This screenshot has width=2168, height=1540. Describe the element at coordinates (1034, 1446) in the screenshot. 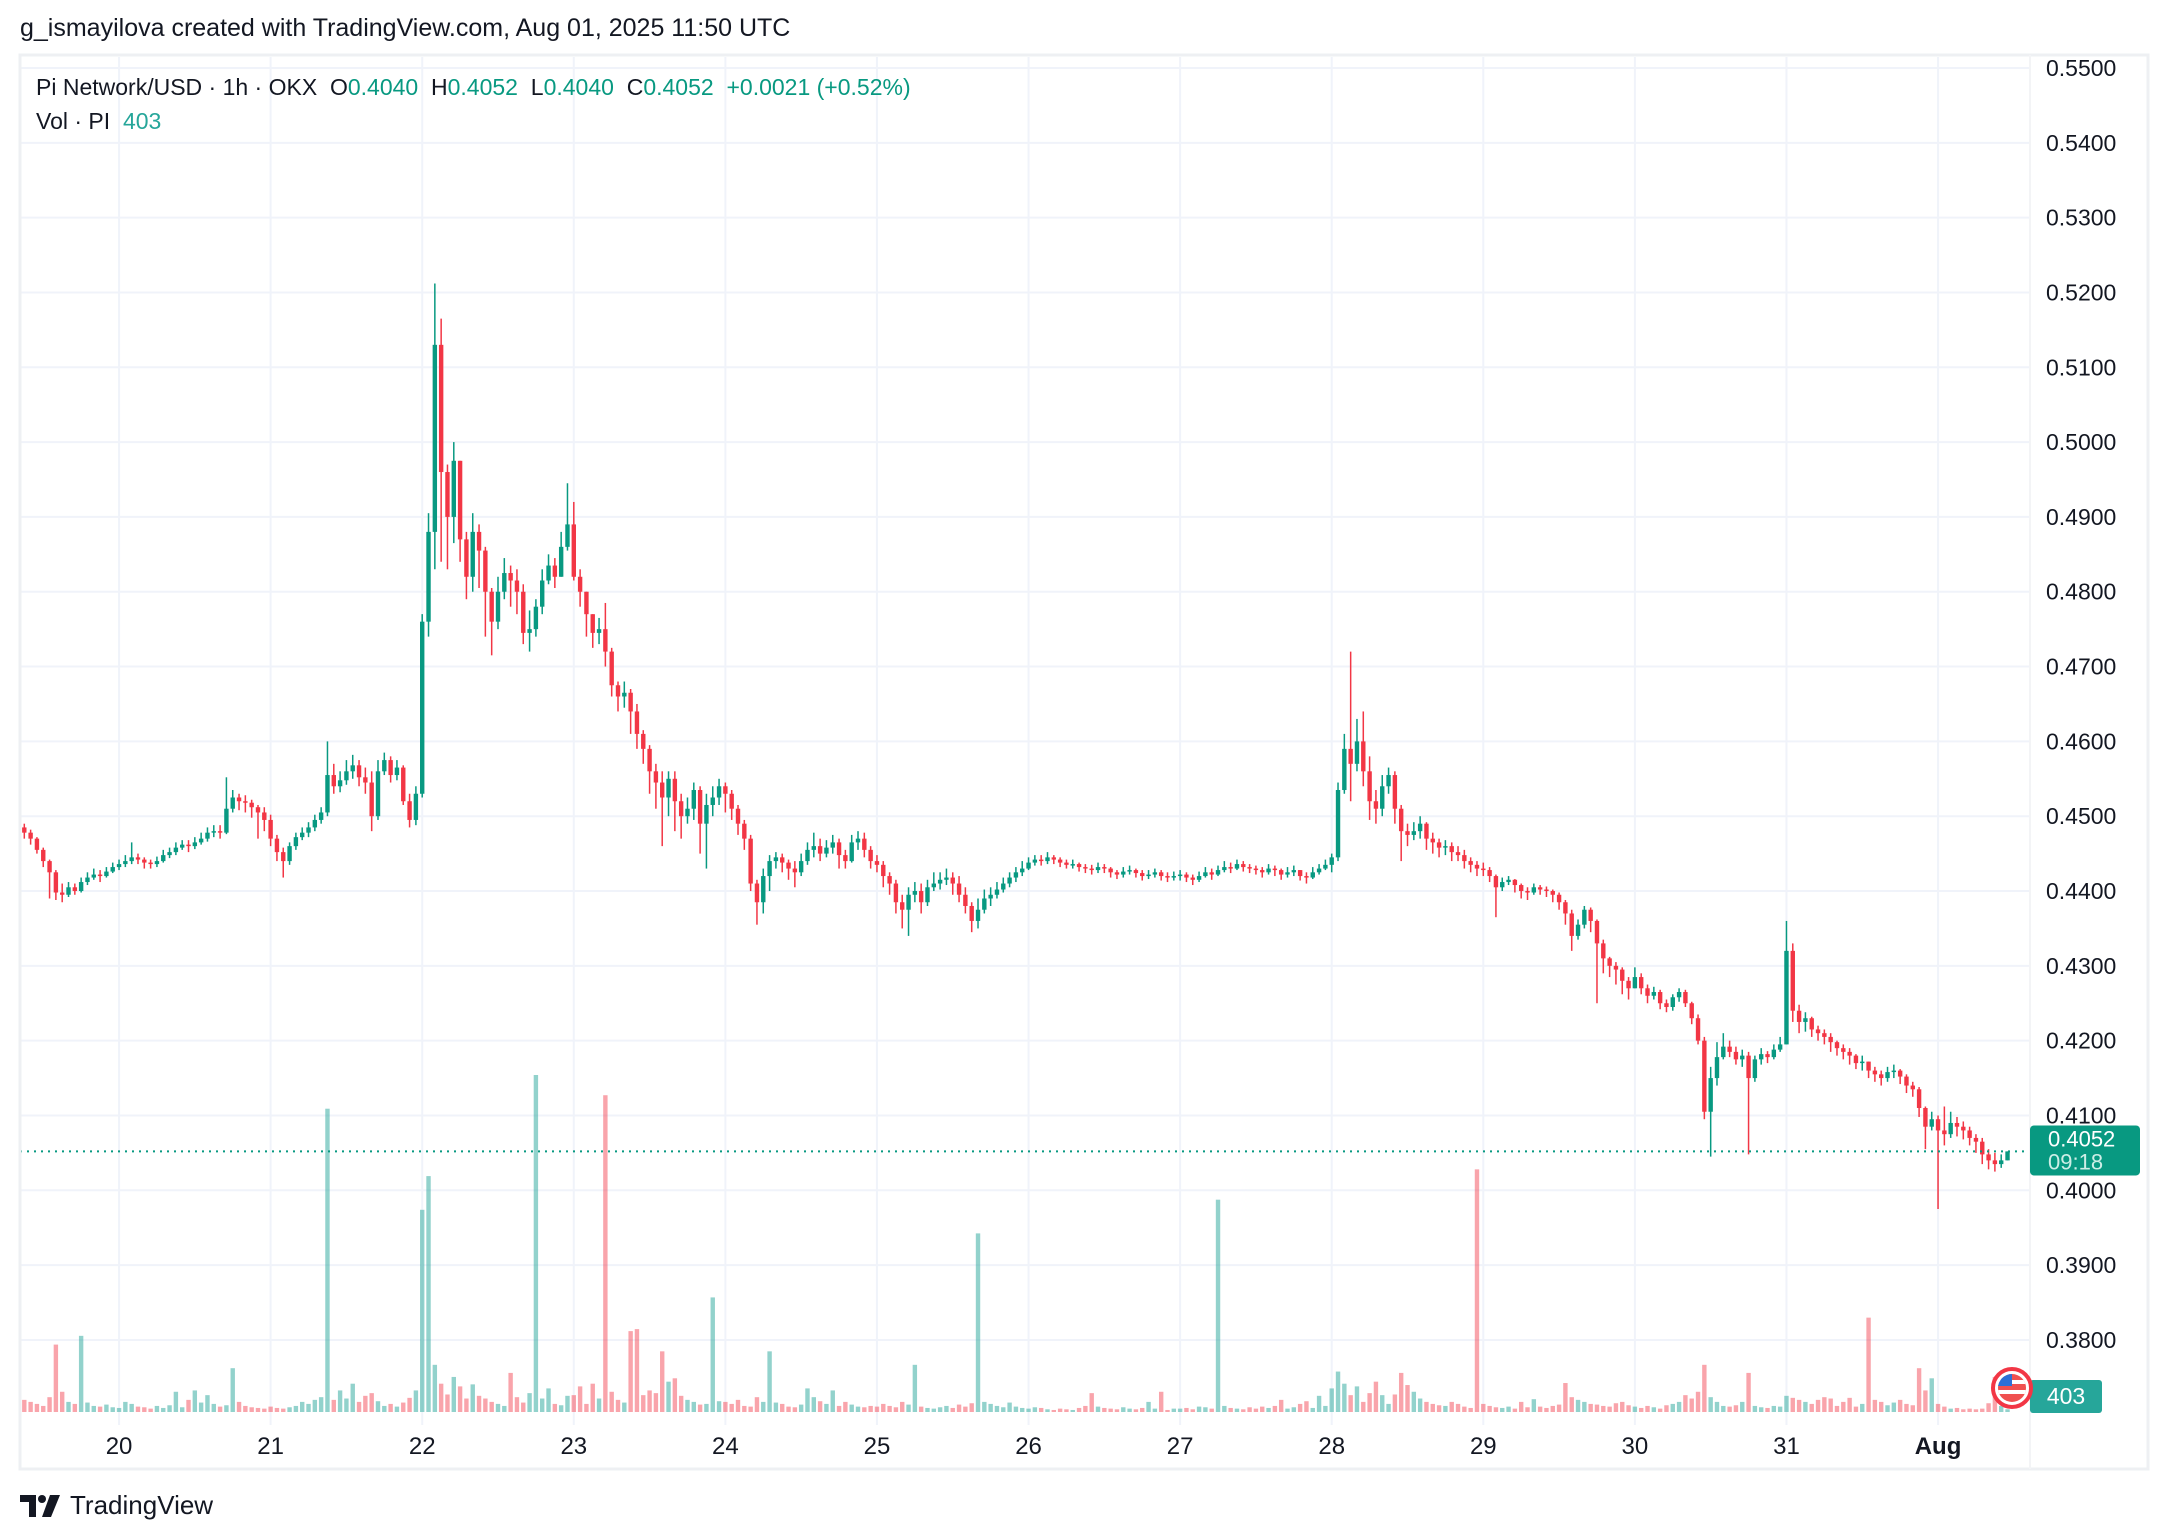

I see `time-axis: 20 21 22 23 24 25 26 27 28 29 30 31 Aug` at that location.